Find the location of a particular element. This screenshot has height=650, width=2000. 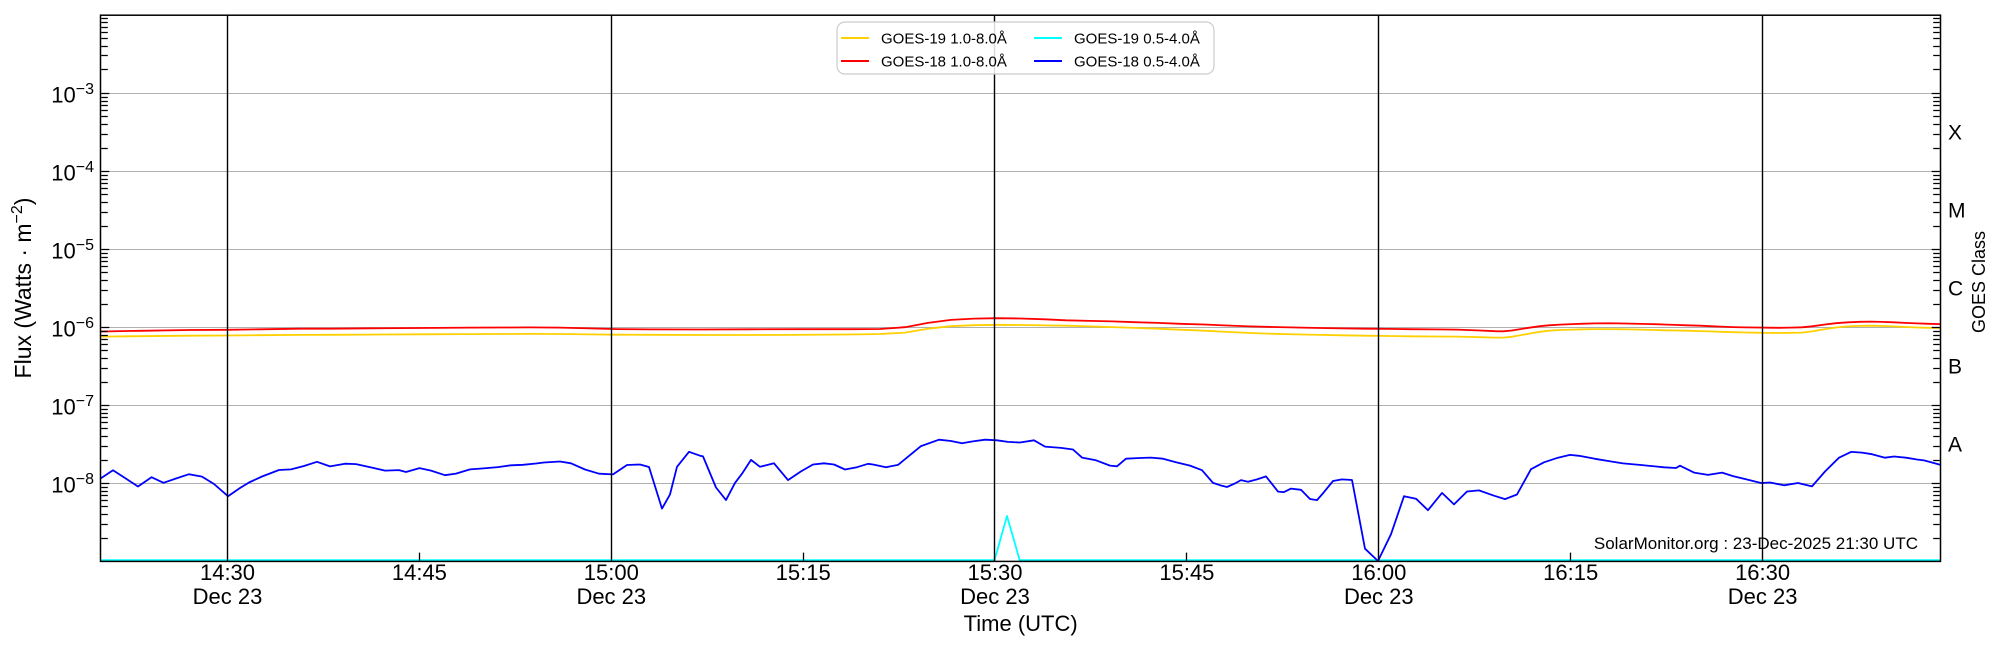

svg-text: X is located at coordinates (1955, 133).